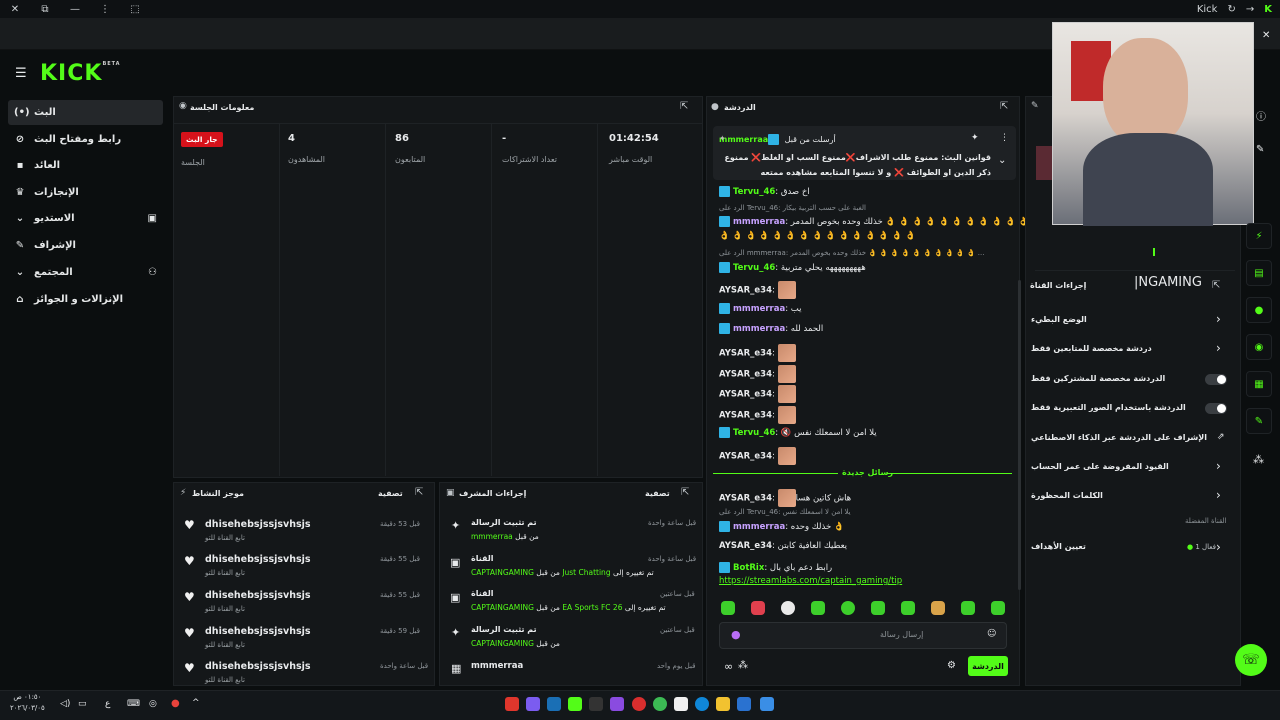  Describe the element at coordinates (1091, 348) in the screenshot. I see `followers-only-row: دردشة مخصصة للمتابعين فقط` at that location.